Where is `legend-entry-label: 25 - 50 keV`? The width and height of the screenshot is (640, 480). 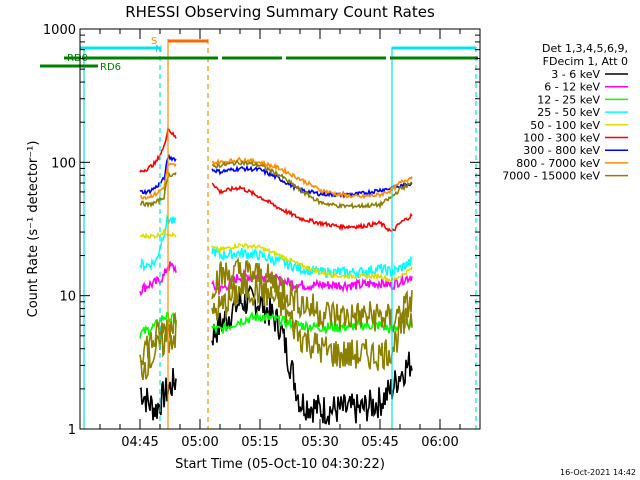
legend-entry-label: 25 - 50 keV is located at coordinates (568, 112).